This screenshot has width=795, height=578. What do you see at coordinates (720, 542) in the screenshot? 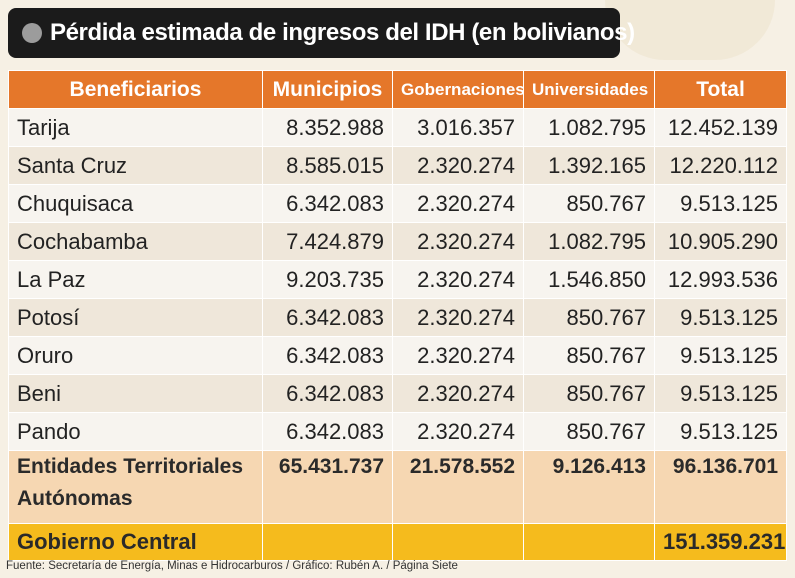
I see `gobierno-central-total: 151.359.231` at bounding box center [720, 542].